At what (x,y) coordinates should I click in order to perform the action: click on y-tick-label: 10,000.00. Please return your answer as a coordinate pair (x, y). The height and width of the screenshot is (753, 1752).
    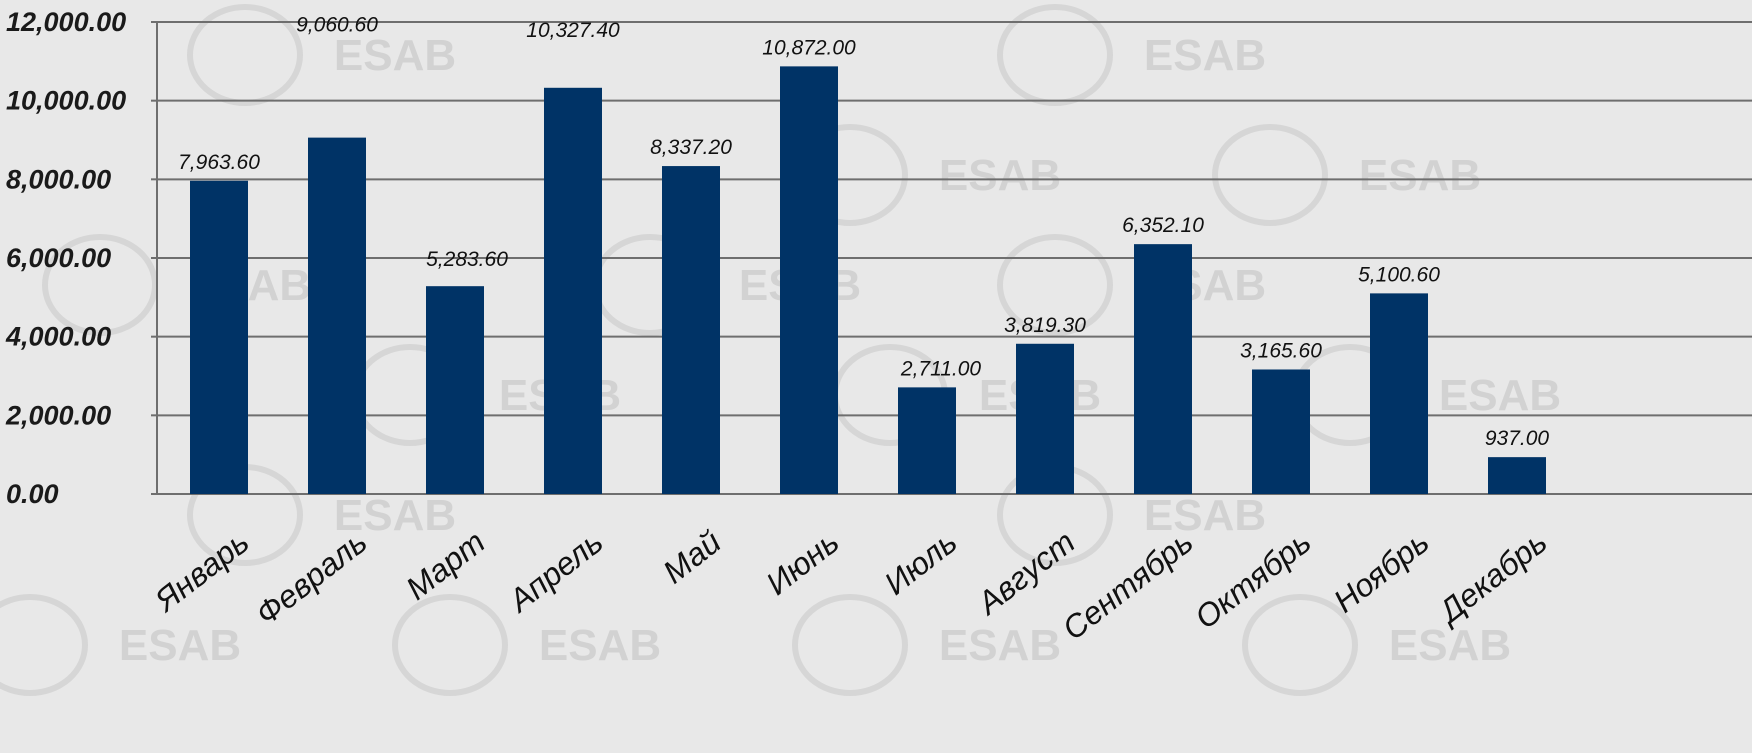
    Looking at the image, I should click on (66, 101).